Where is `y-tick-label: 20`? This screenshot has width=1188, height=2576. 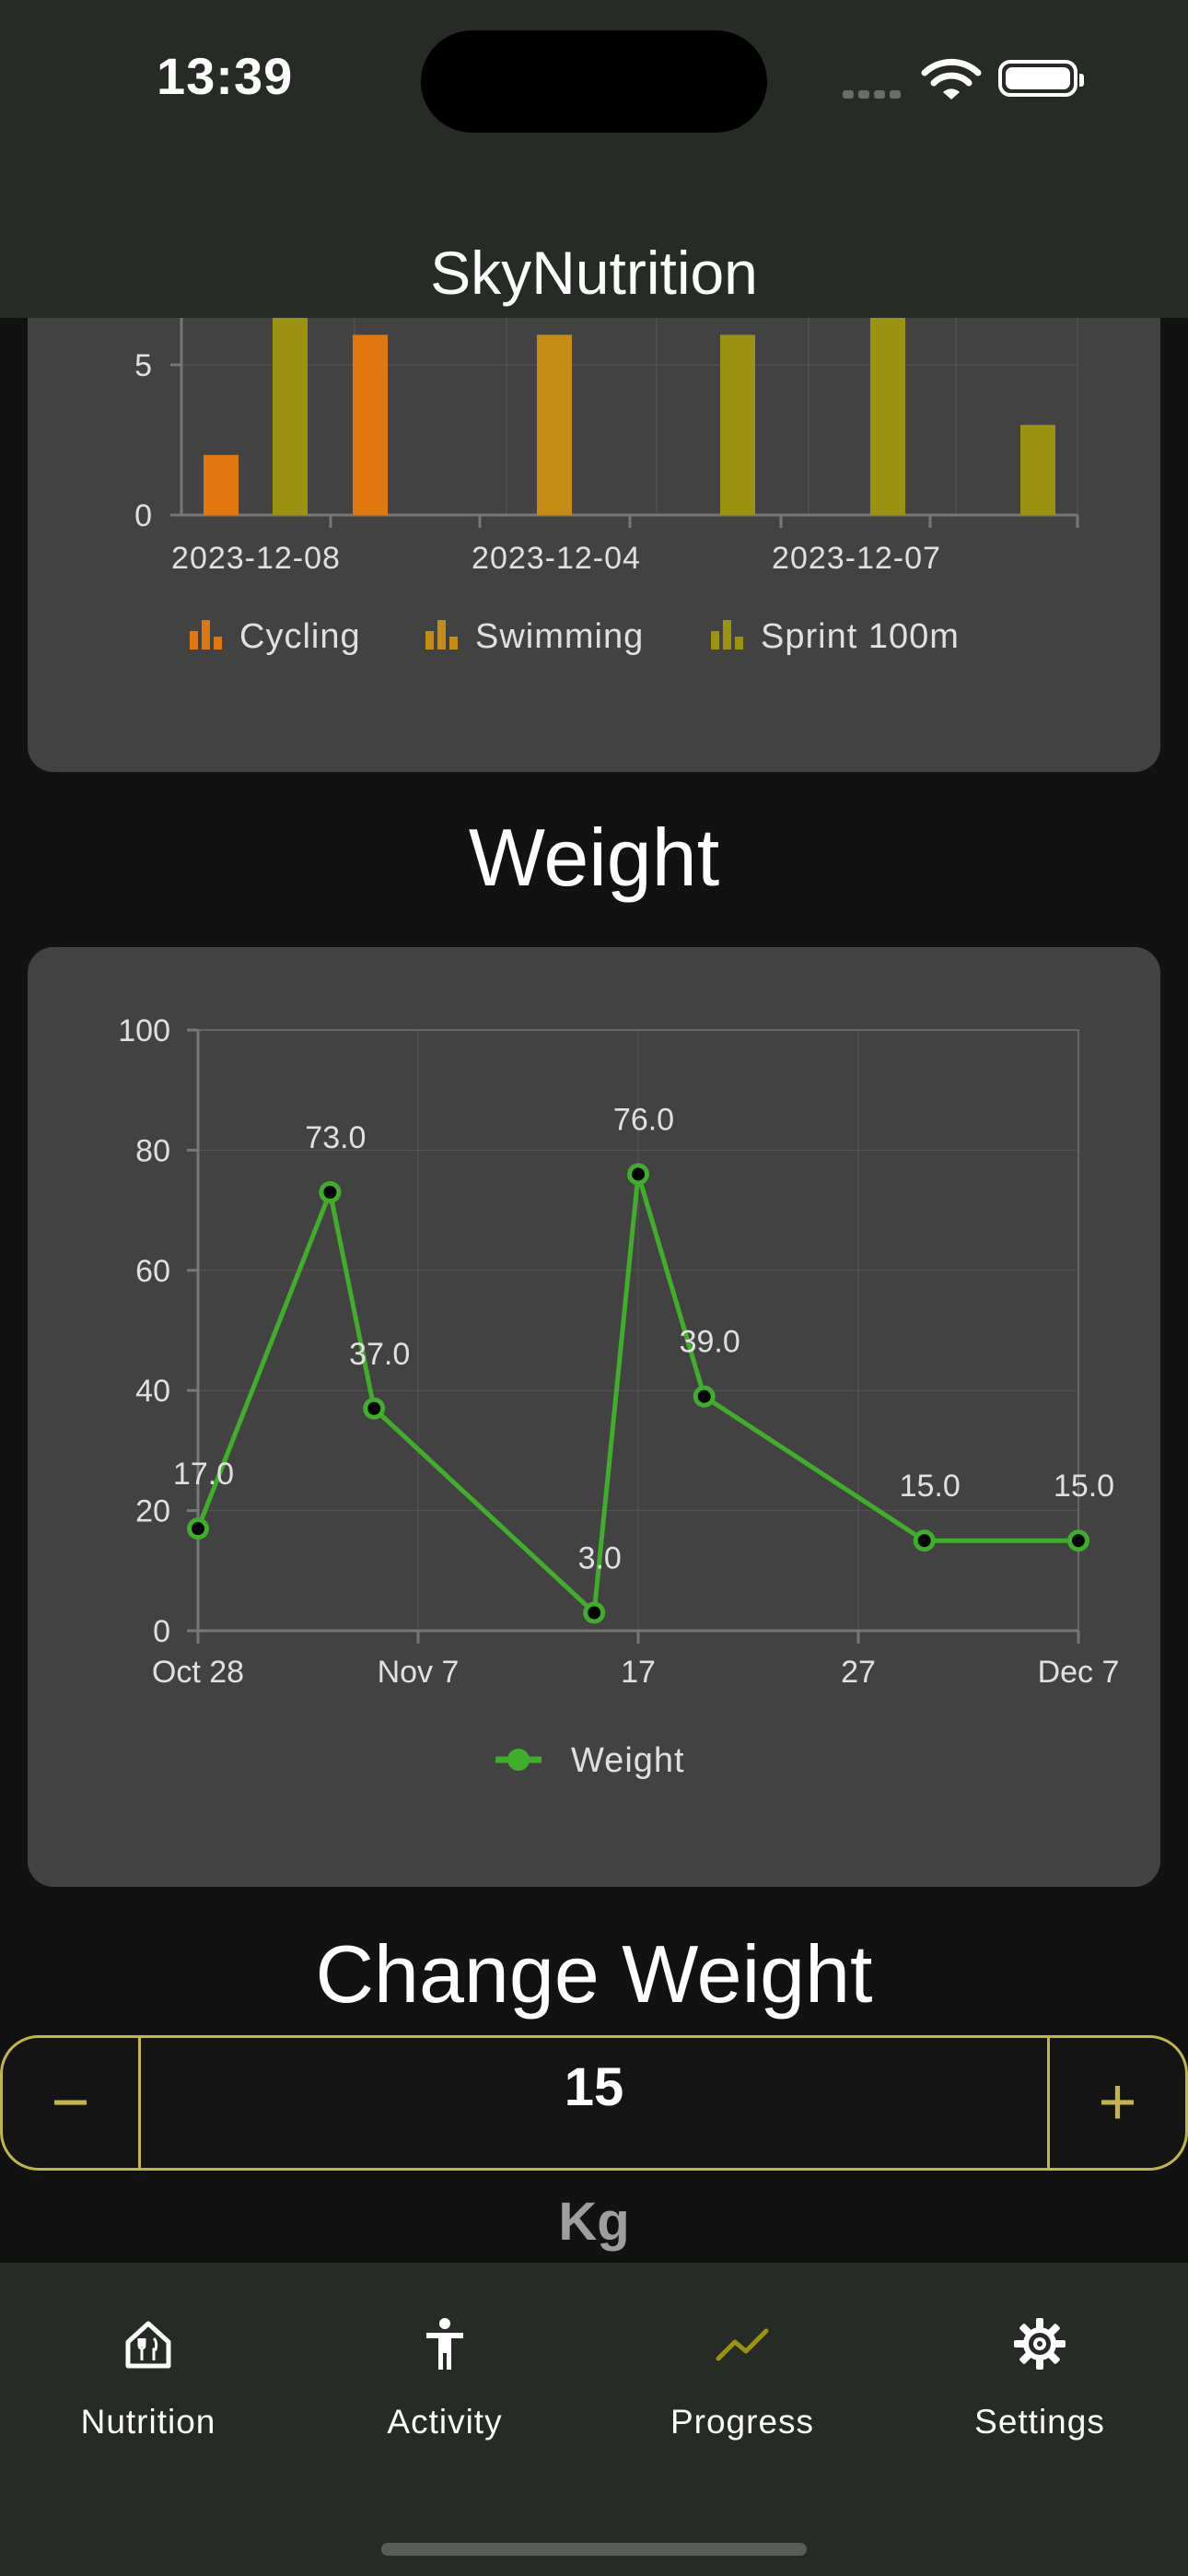 y-tick-label: 20 is located at coordinates (152, 1511).